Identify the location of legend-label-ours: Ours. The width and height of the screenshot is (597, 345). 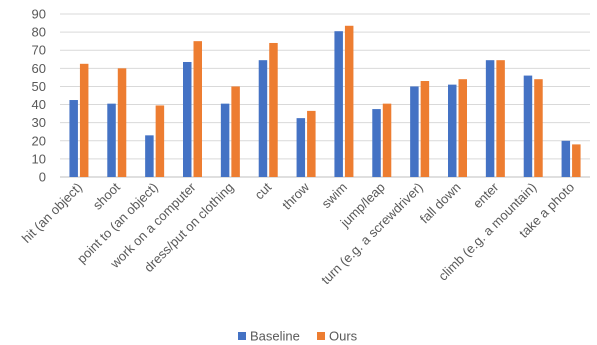
(343, 336).